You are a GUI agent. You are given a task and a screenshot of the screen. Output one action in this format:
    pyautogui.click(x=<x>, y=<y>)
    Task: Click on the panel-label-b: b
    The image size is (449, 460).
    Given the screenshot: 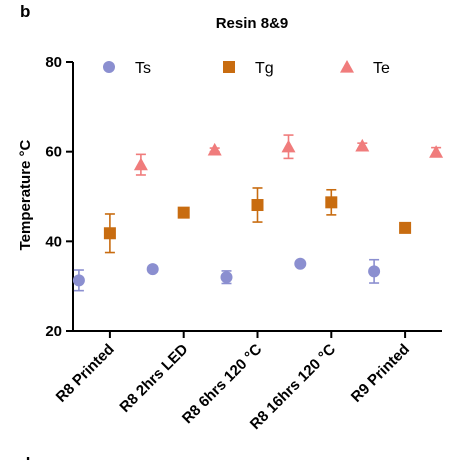 What is the action you would take?
    pyautogui.click(x=25, y=11)
    